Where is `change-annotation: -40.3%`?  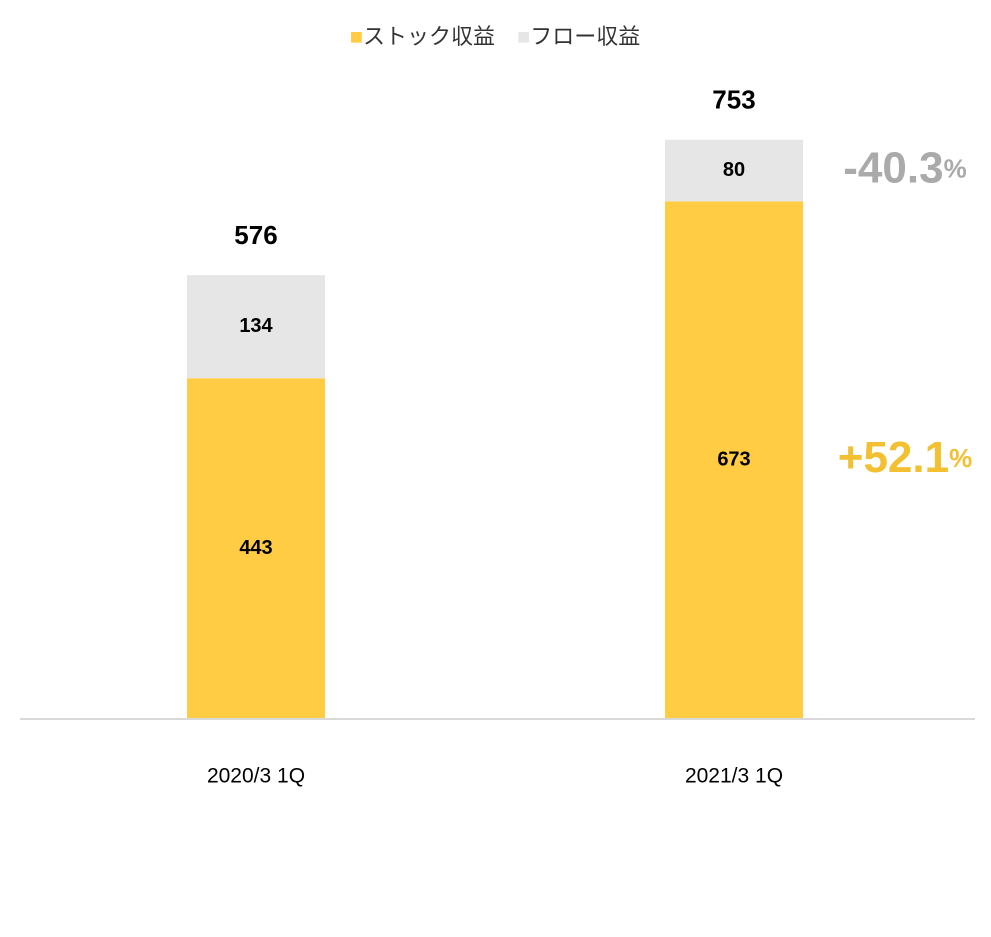
change-annotation: -40.3% is located at coordinates (904, 167).